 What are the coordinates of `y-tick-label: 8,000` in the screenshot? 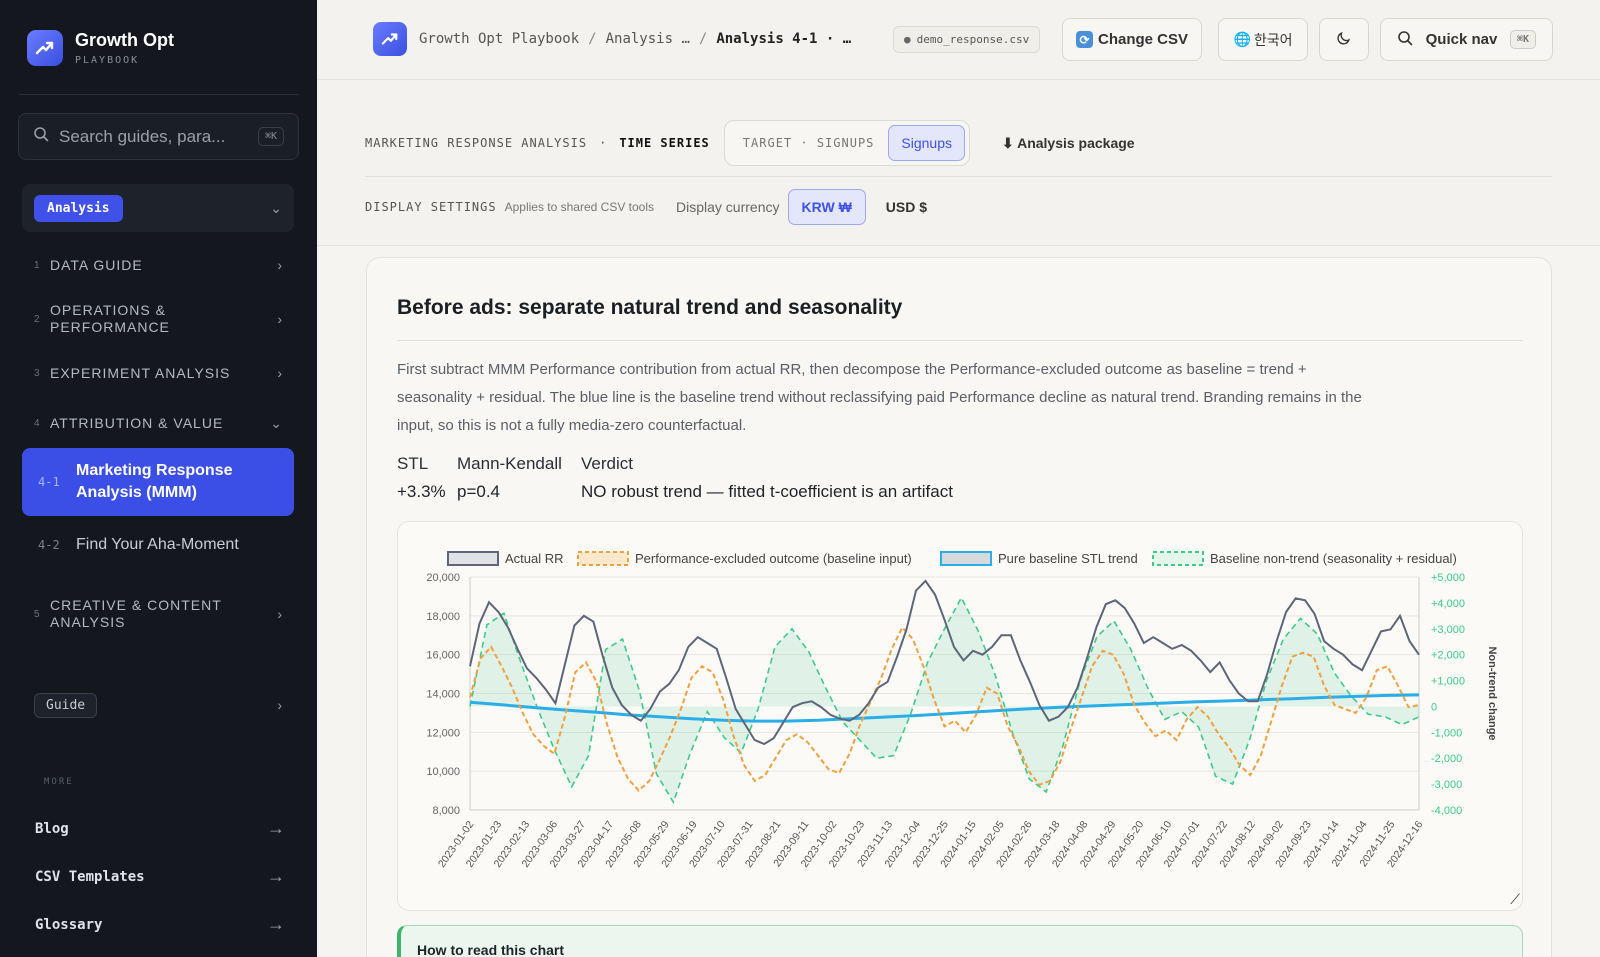 It's located at (446, 811).